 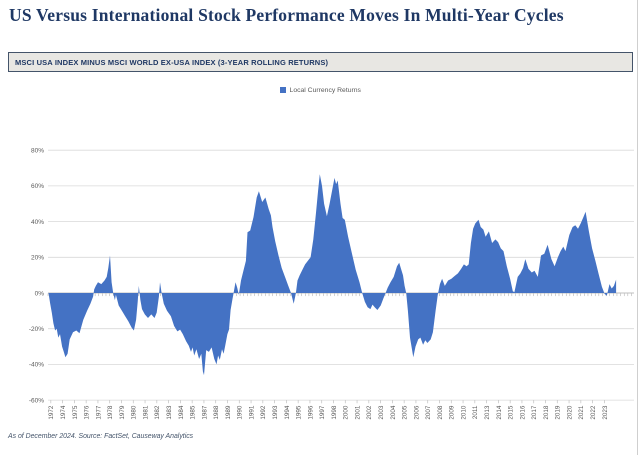 What do you see at coordinates (40, 293) in the screenshot?
I see `svg-text: 0%` at bounding box center [40, 293].